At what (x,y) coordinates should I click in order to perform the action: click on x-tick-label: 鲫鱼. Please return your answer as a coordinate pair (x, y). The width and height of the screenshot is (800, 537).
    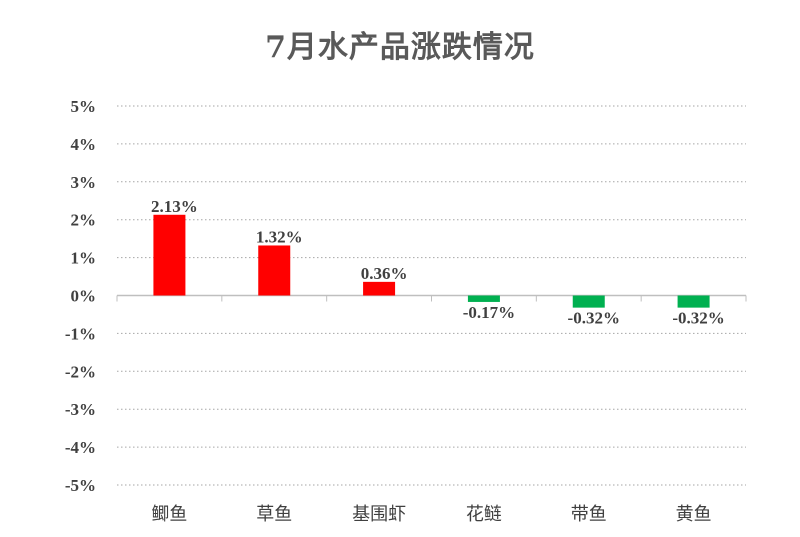
    Looking at the image, I should click on (169, 514).